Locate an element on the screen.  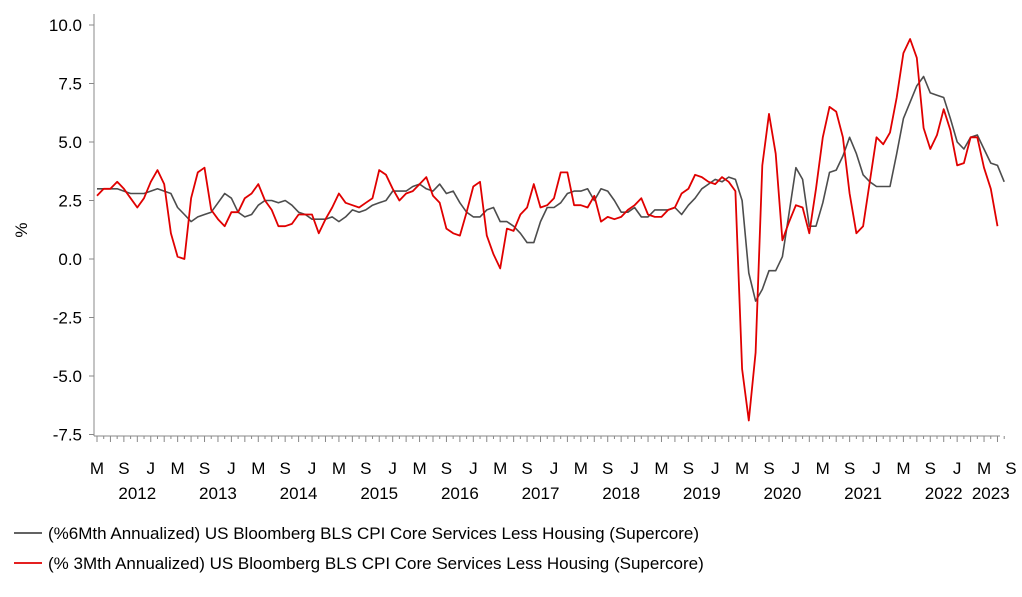
y-axis: 10.0 7.5 5.0 2.5 0.0 -2.5 -5.0 -7.5 is located at coordinates (72, 229).